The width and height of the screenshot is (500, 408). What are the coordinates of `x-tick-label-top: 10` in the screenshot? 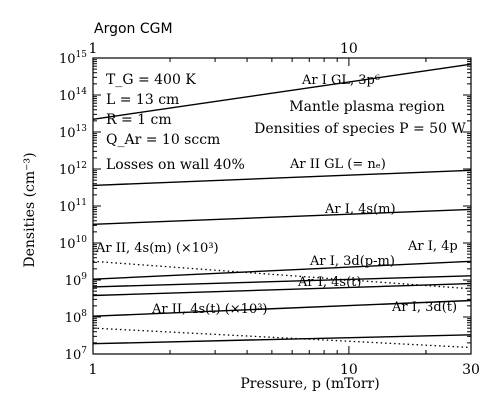 It's located at (349, 49).